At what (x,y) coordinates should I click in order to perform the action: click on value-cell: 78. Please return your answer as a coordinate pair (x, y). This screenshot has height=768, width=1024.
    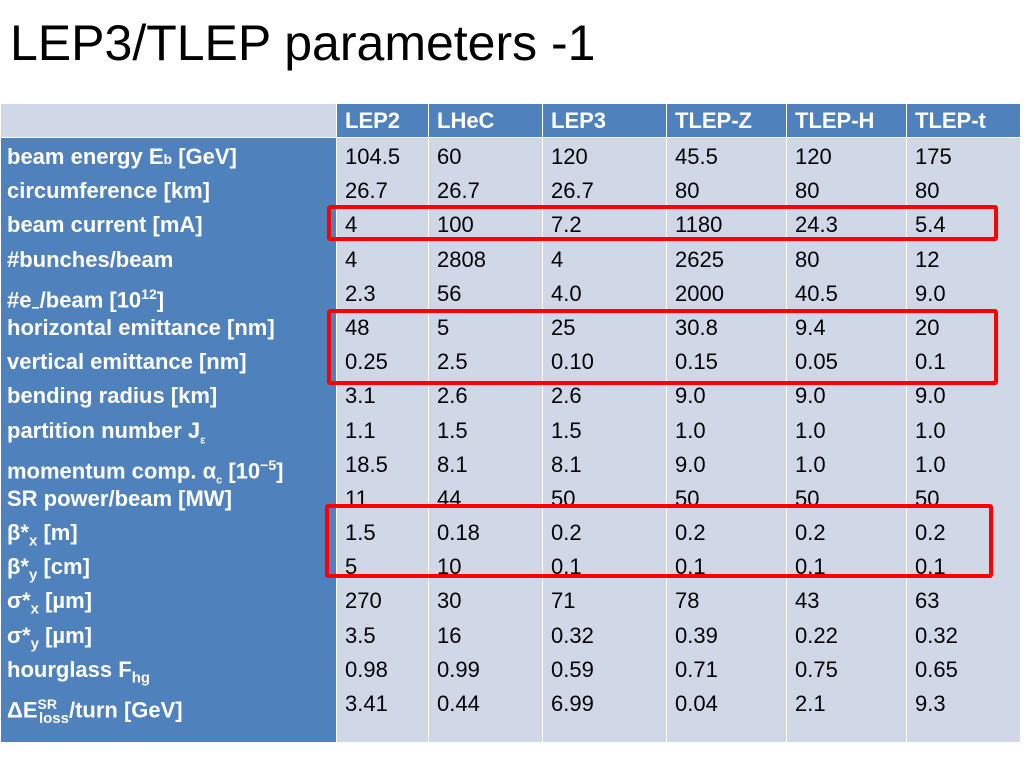
    Looking at the image, I should click on (687, 601).